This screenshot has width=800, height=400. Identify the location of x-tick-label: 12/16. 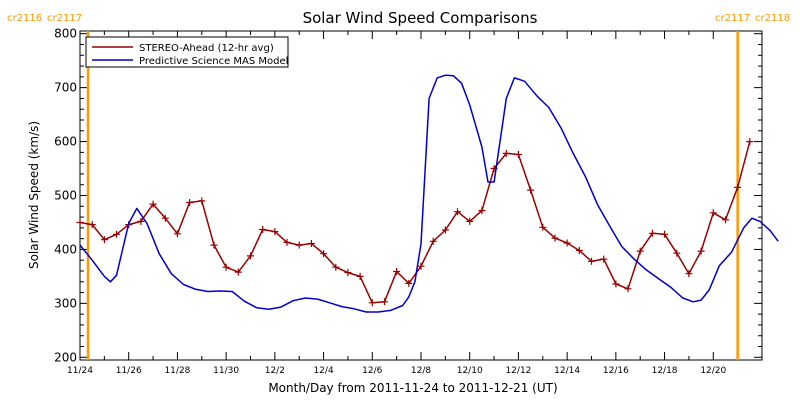
(616, 371).